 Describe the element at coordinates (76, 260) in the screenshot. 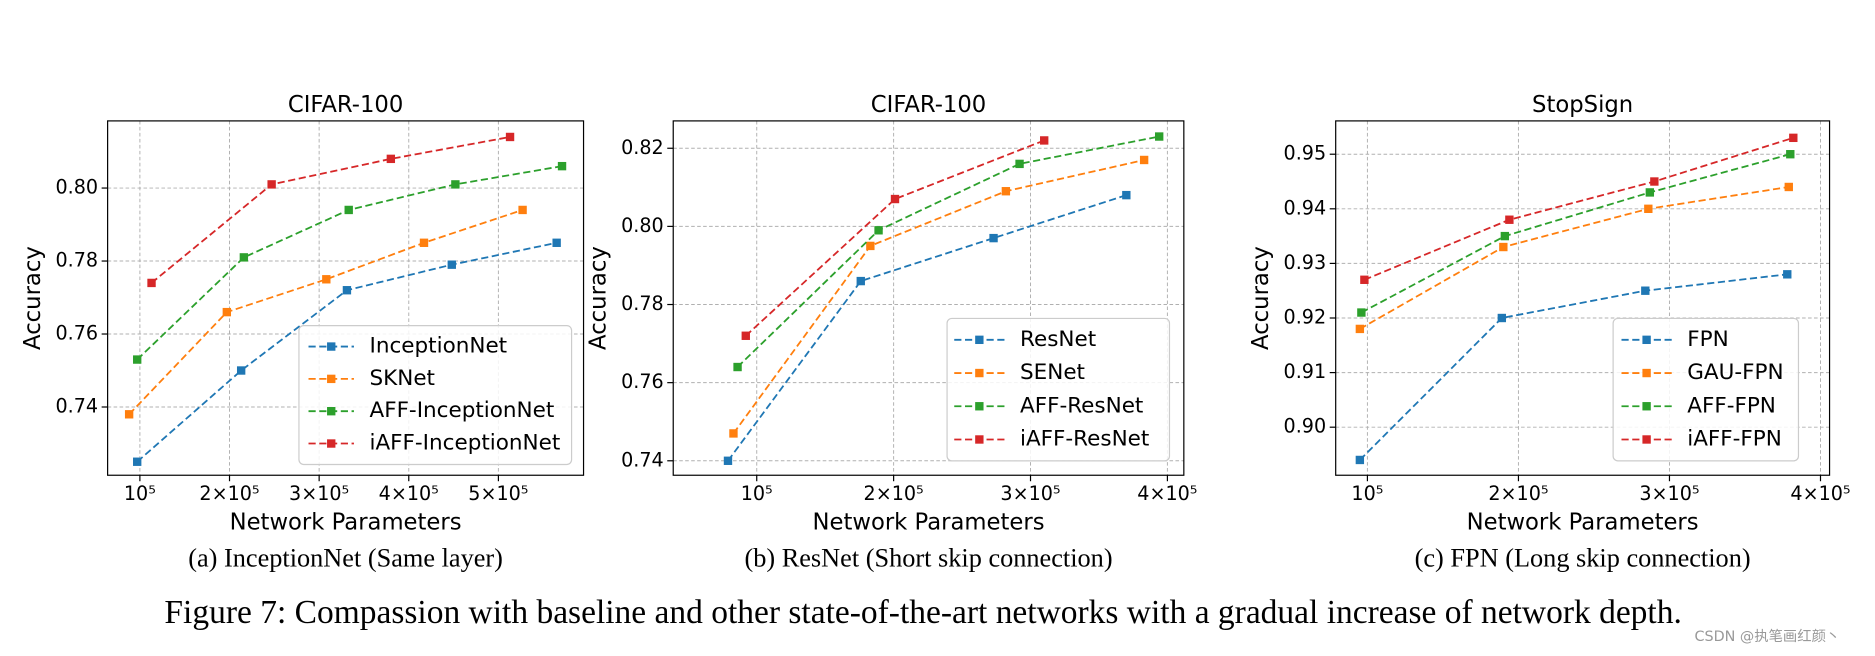

I see `y-tick-label: 0.78` at that location.